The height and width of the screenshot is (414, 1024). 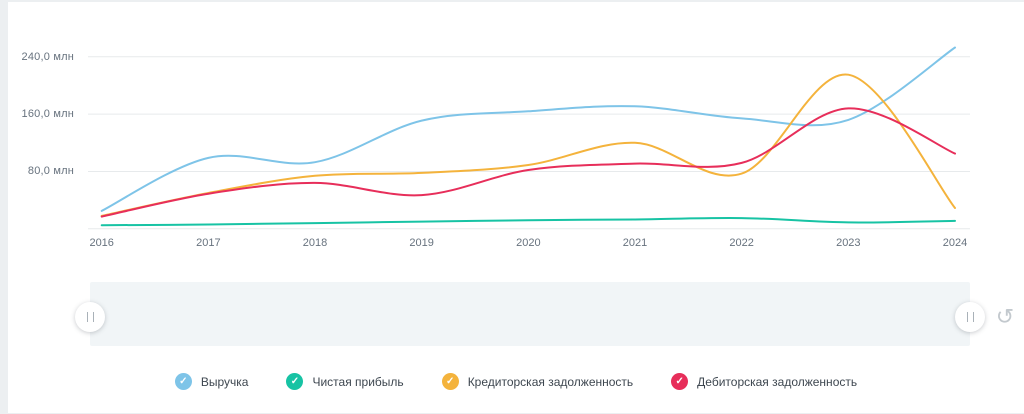 I want to click on x-axis-tick-label: 2018, so click(x=315, y=243).